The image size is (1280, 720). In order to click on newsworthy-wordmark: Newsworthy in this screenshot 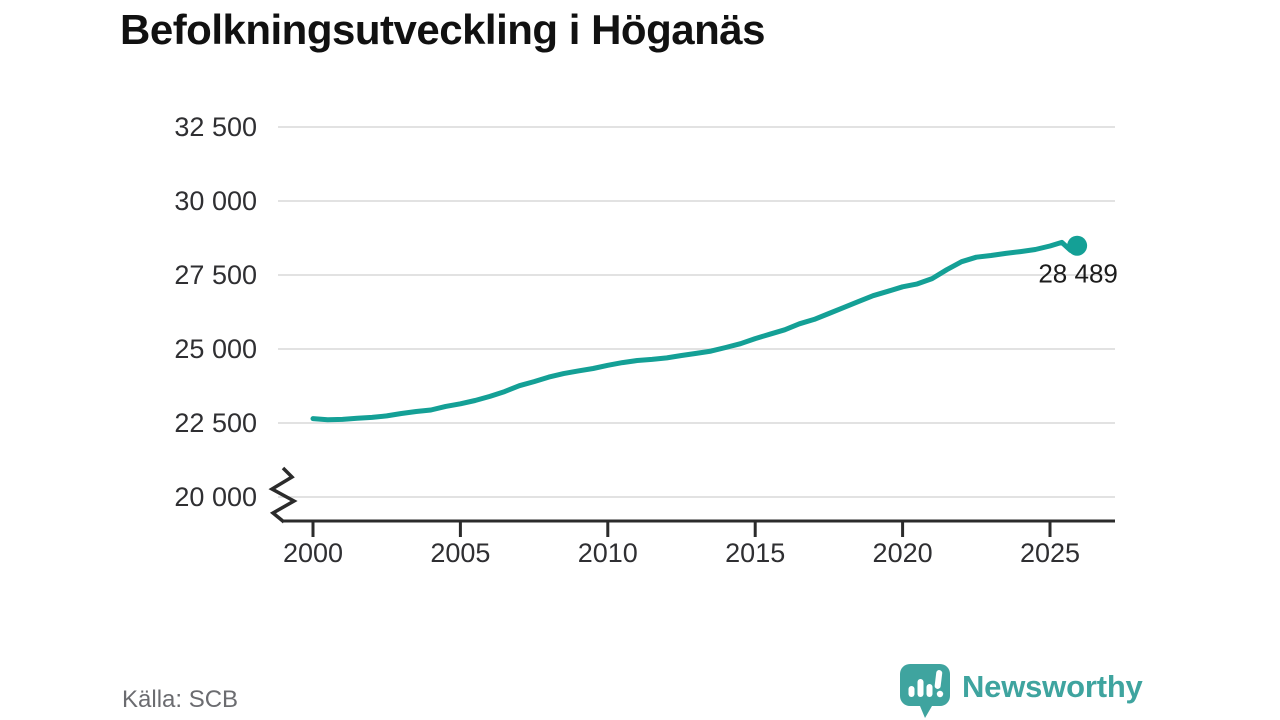, I will do `click(1052, 686)`.